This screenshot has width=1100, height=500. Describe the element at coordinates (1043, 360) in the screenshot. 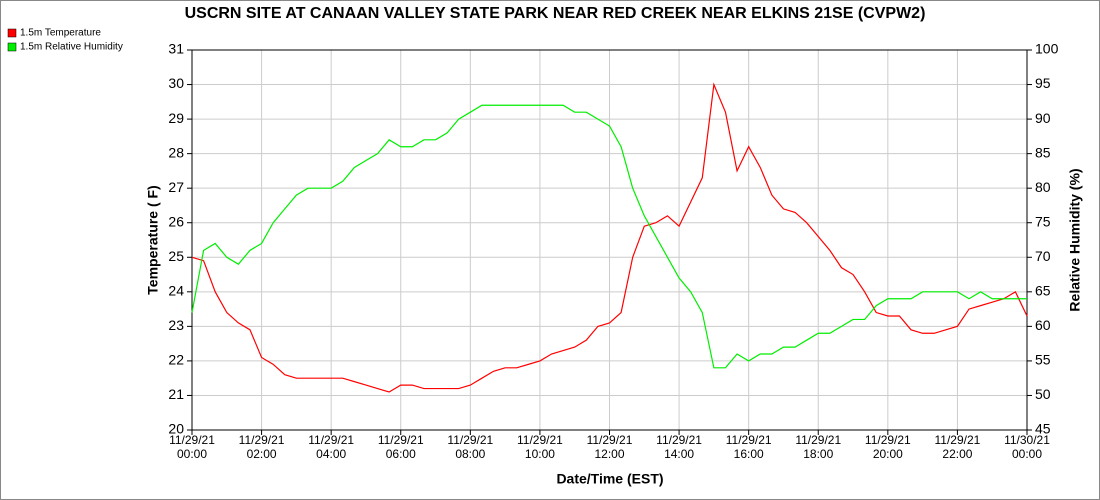

I see `y2-tick-label: 55` at that location.